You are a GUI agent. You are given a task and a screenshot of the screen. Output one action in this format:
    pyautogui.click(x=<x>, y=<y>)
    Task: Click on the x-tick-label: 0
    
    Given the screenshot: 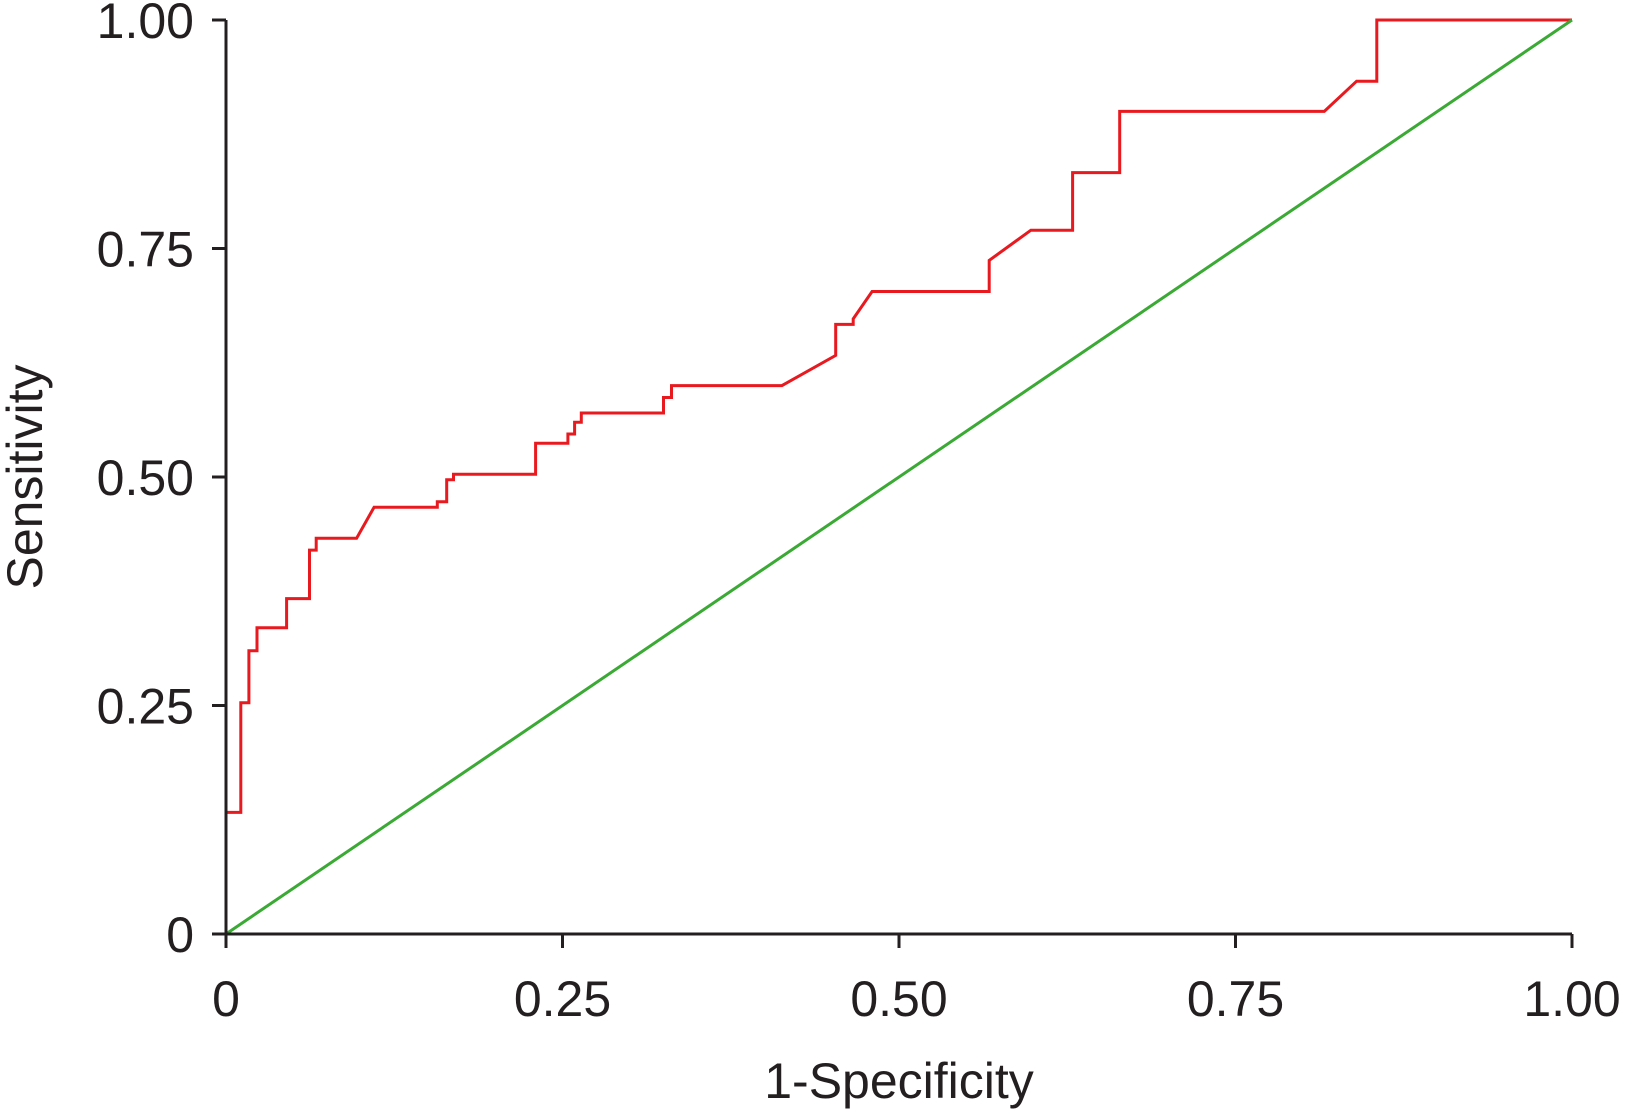 What is the action you would take?
    pyautogui.click(x=226, y=999)
    